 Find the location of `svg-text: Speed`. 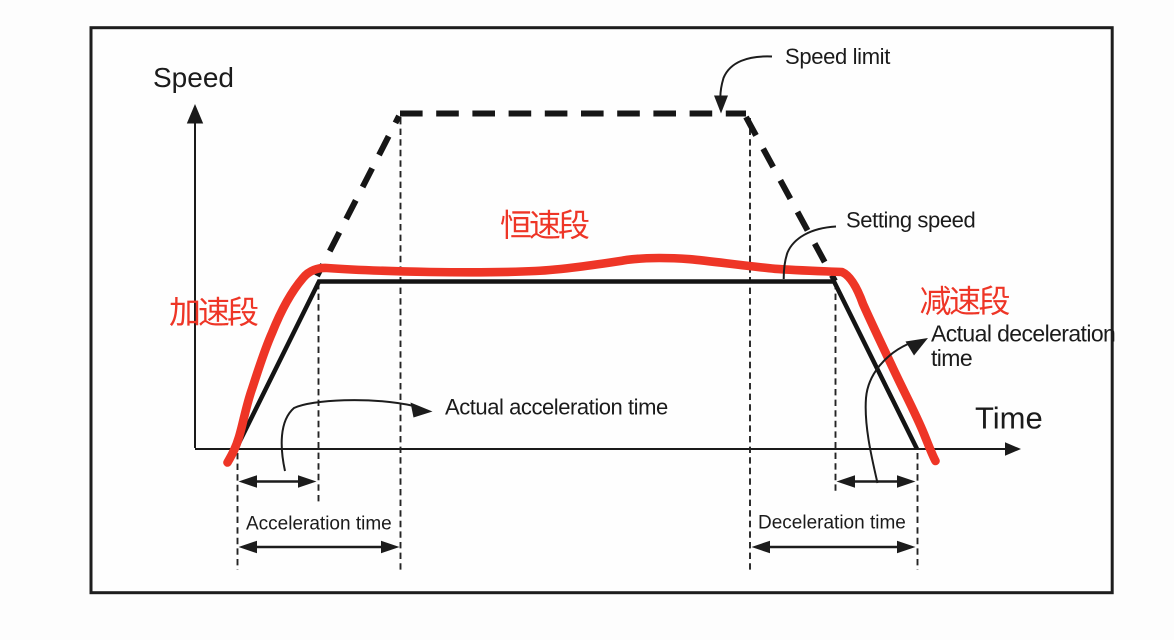

svg-text: Speed is located at coordinates (193, 77).